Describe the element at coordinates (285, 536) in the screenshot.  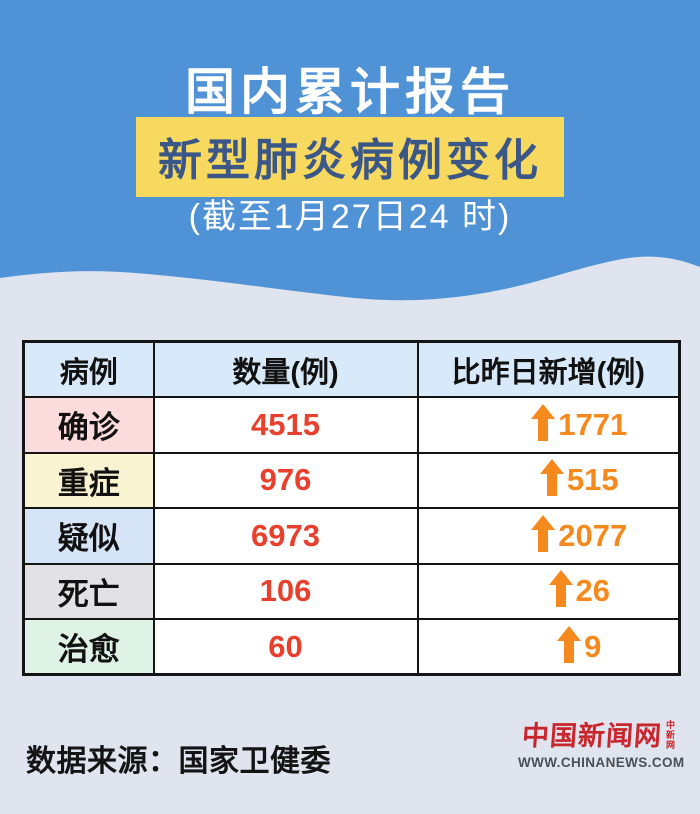
I see `count-cell: 6973` at that location.